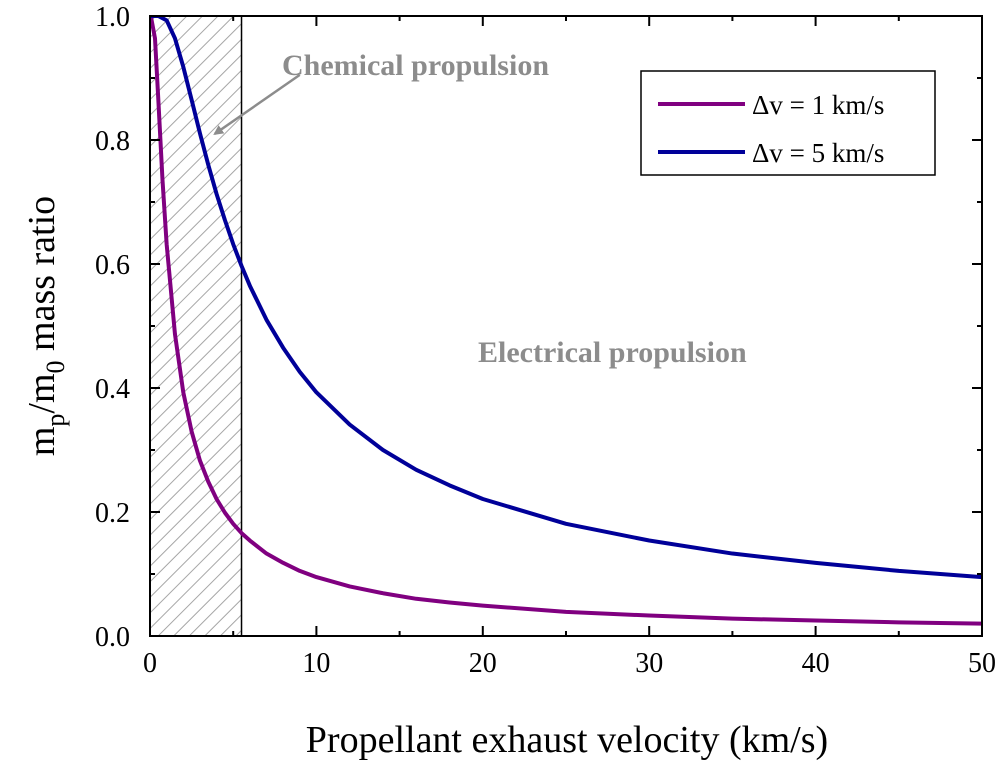 The height and width of the screenshot is (762, 1004). What do you see at coordinates (818, 105) in the screenshot?
I see `legend-label-dv1: Δv = 1 km/s` at bounding box center [818, 105].